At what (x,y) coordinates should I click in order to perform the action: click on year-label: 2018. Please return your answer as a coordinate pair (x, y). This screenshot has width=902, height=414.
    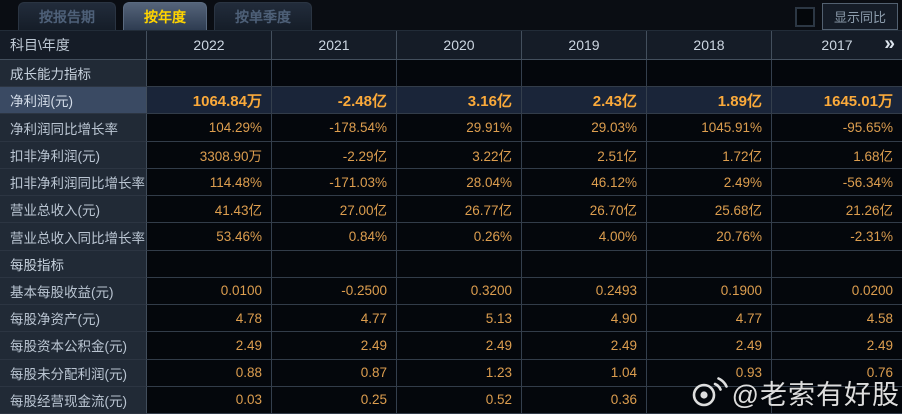
    Looking at the image, I should click on (709, 45).